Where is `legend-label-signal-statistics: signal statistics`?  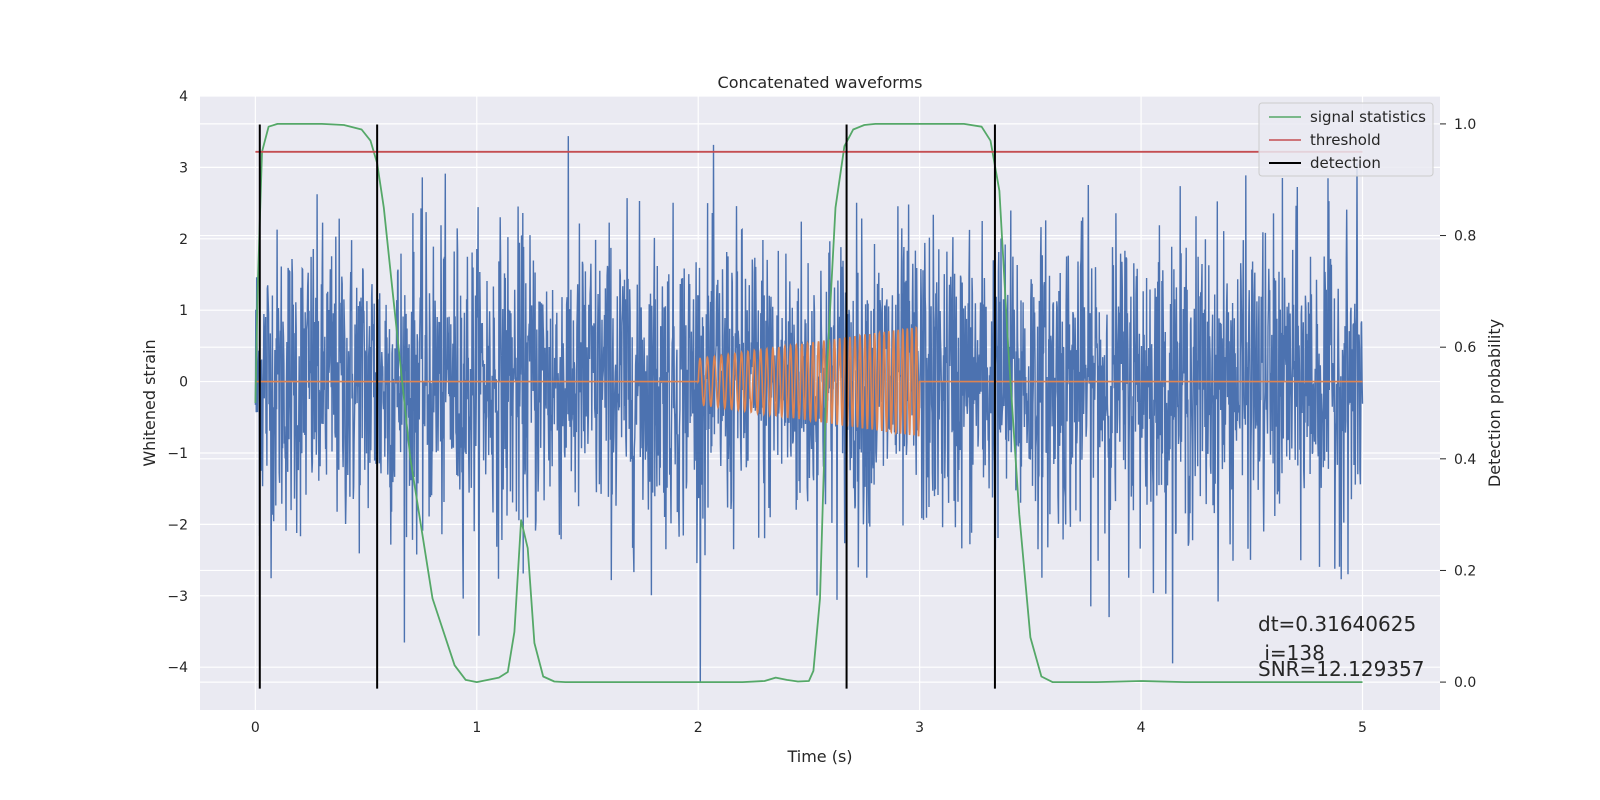 legend-label-signal-statistics: signal statistics is located at coordinates (1368, 117).